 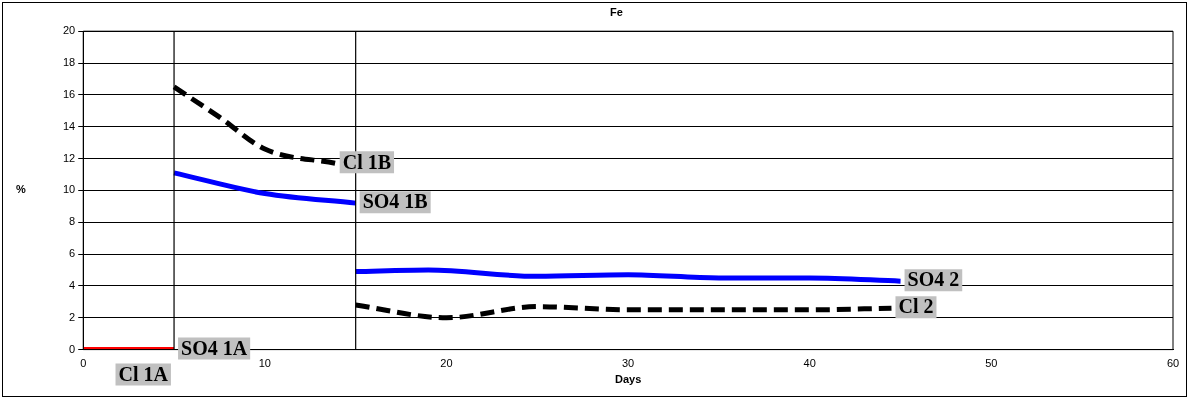 I want to click on x-tick-label: 60, so click(x=1173, y=363).